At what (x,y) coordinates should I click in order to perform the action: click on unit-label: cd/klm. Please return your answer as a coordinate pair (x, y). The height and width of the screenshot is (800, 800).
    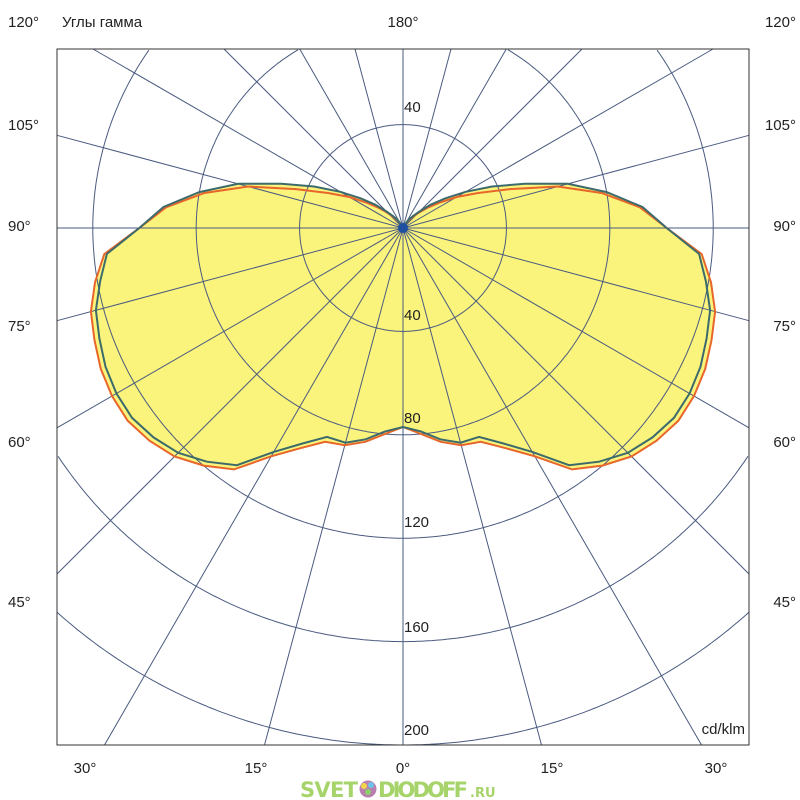
    Looking at the image, I should click on (723, 729).